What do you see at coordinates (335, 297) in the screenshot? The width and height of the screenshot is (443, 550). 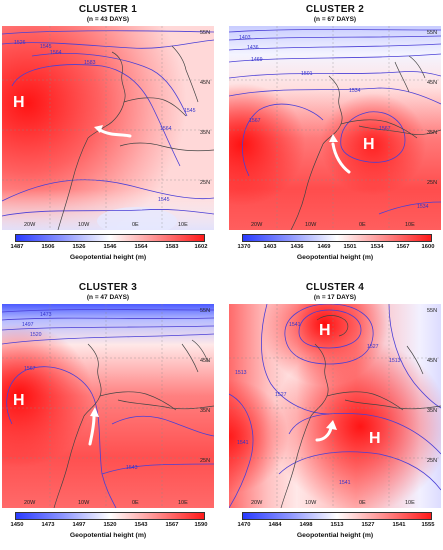 I see `panel-subtitle: (n = 17 DAYS)` at bounding box center [335, 297].